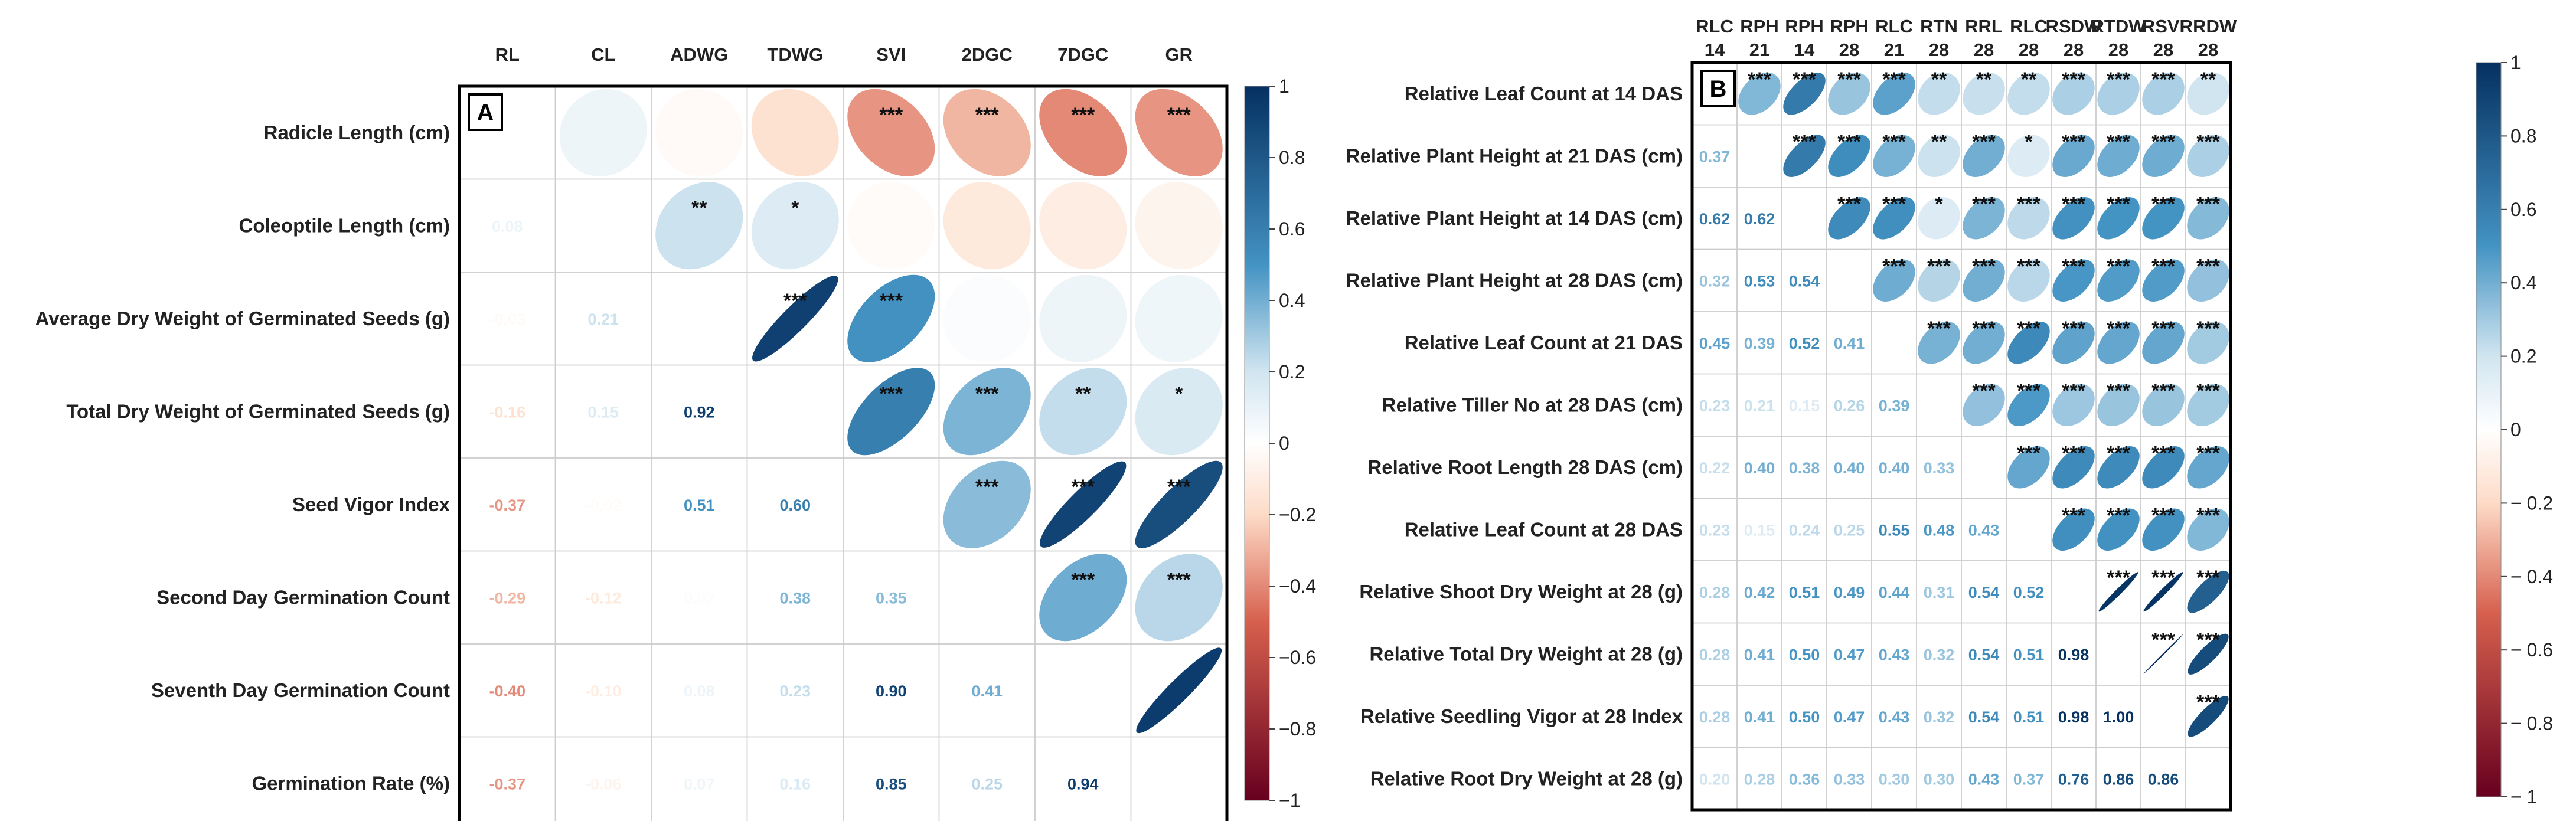  What do you see at coordinates (2515, 429) in the screenshot?
I see `colorbar-tick-label: 0` at bounding box center [2515, 429].